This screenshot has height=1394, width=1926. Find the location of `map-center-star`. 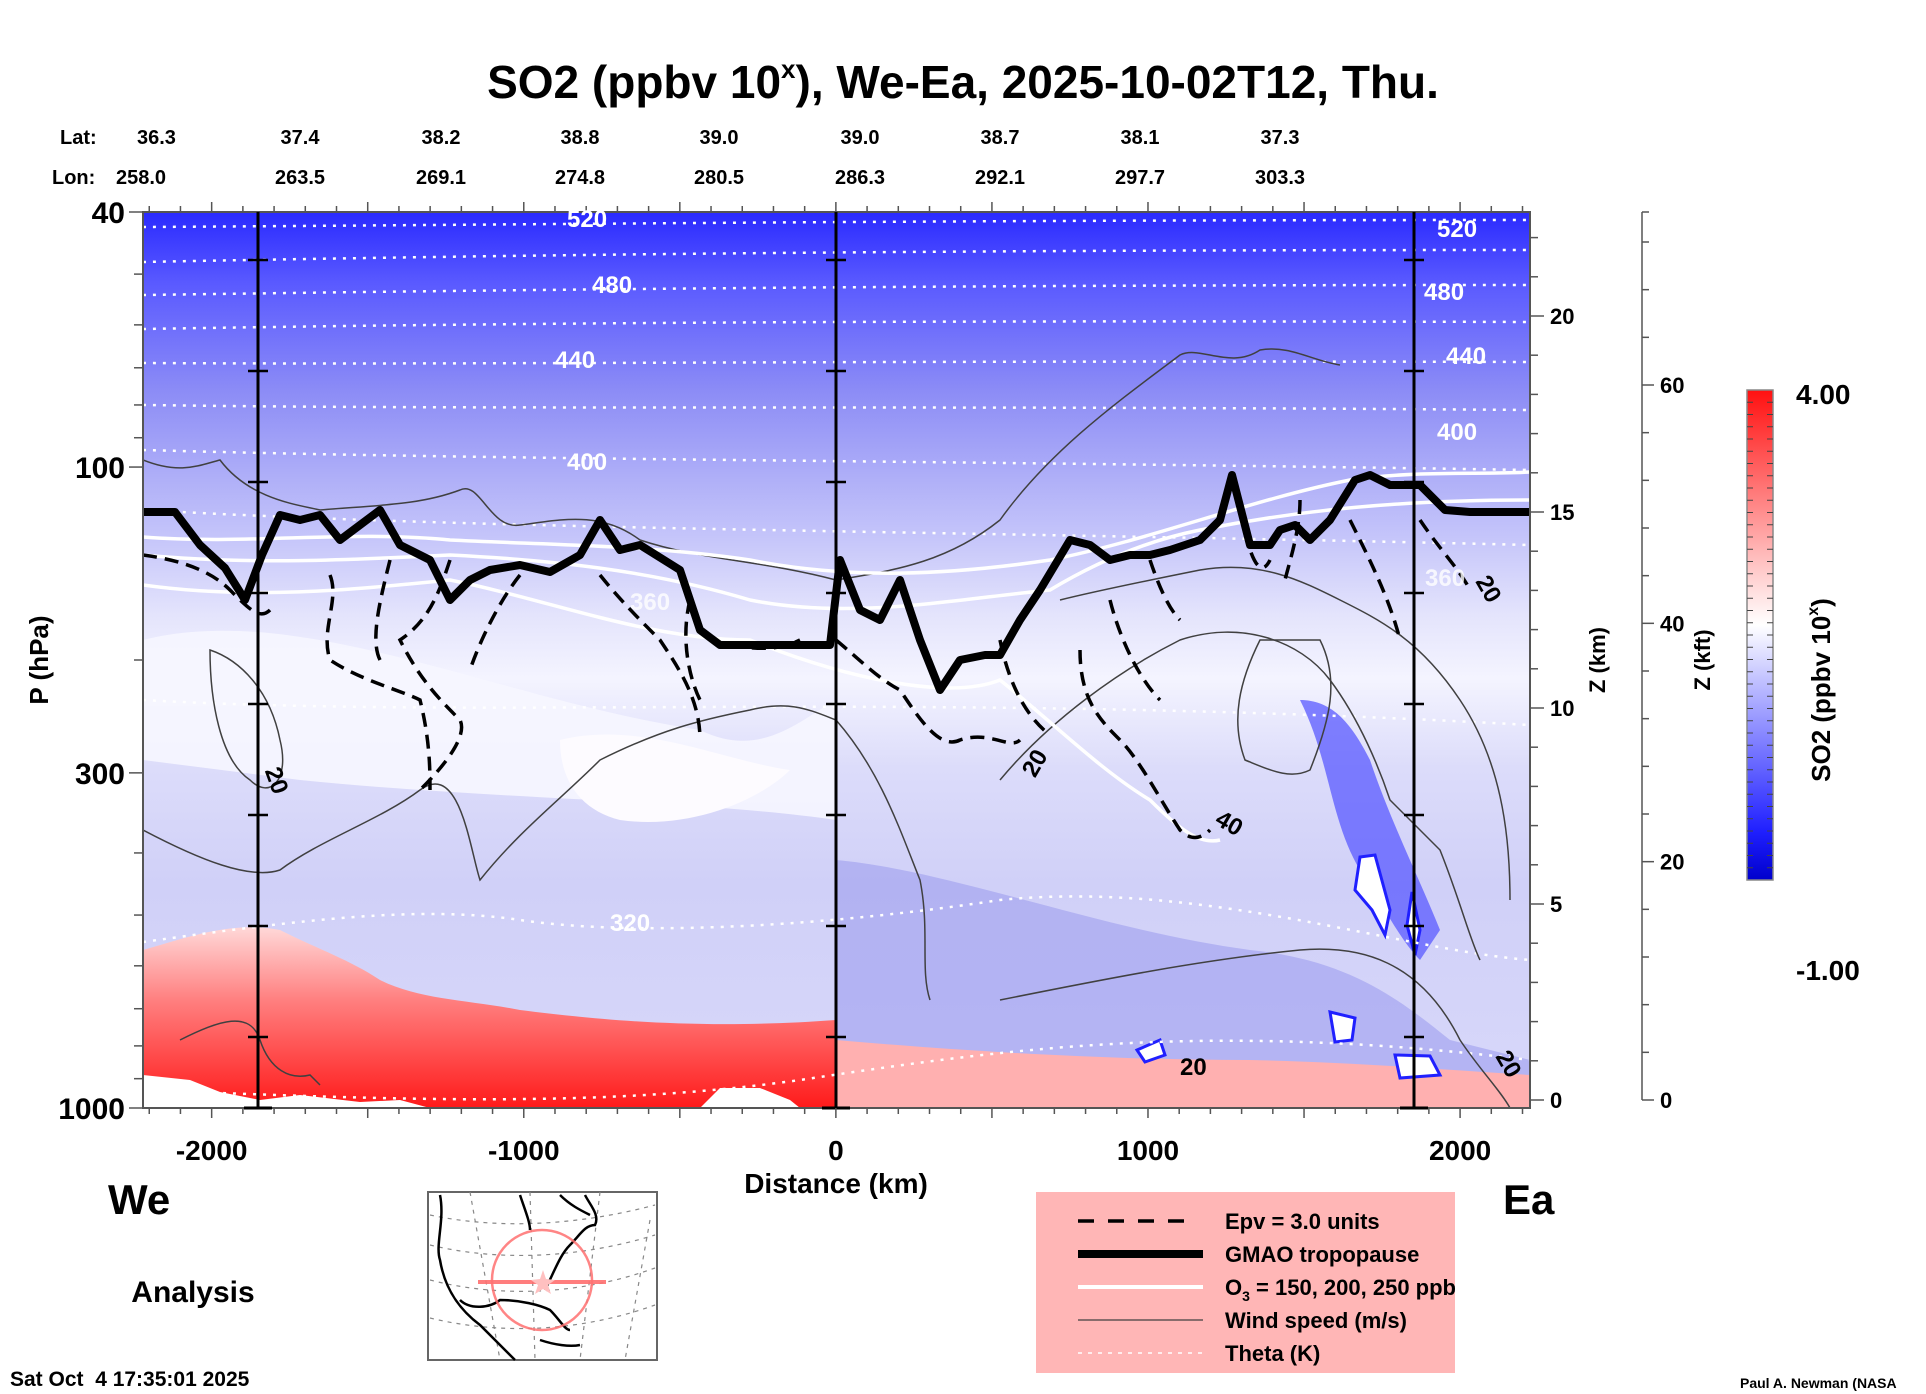

map-center-star is located at coordinates (543, 1282).